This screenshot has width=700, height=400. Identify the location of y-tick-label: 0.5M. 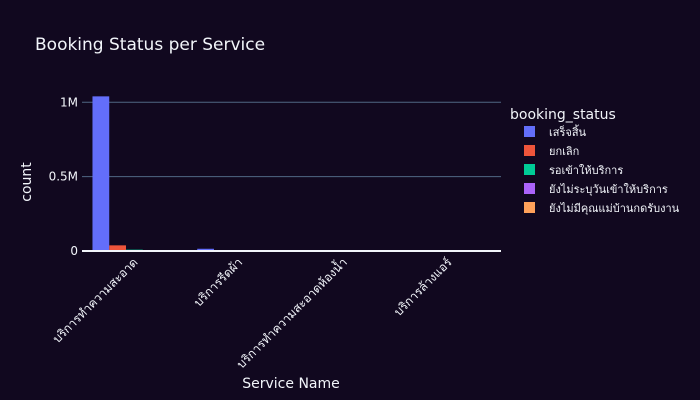
(63, 177).